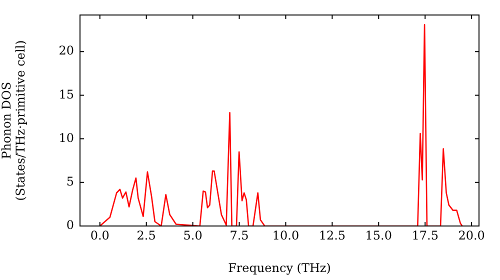 The image size is (500, 280). Describe the element at coordinates (378, 235) in the screenshot. I see `x-tick-label: 15.0` at that location.